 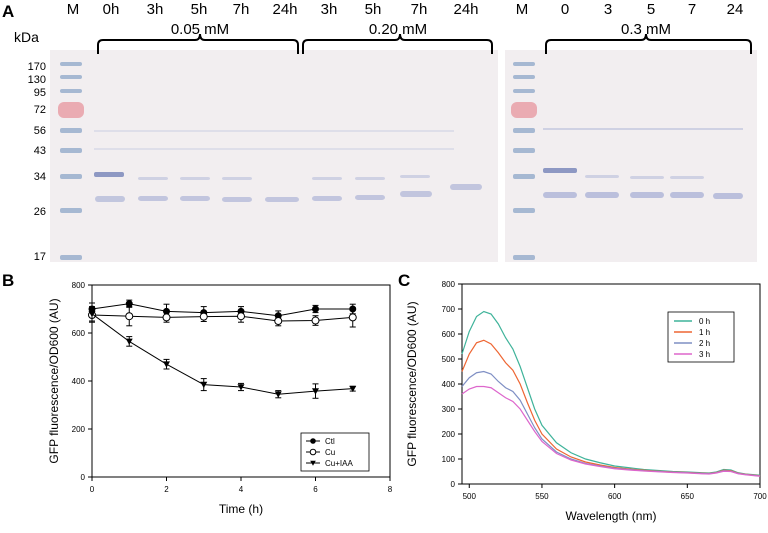 What do you see at coordinates (111, 9) in the screenshot?
I see `lane-label: 0h` at bounding box center [111, 9].